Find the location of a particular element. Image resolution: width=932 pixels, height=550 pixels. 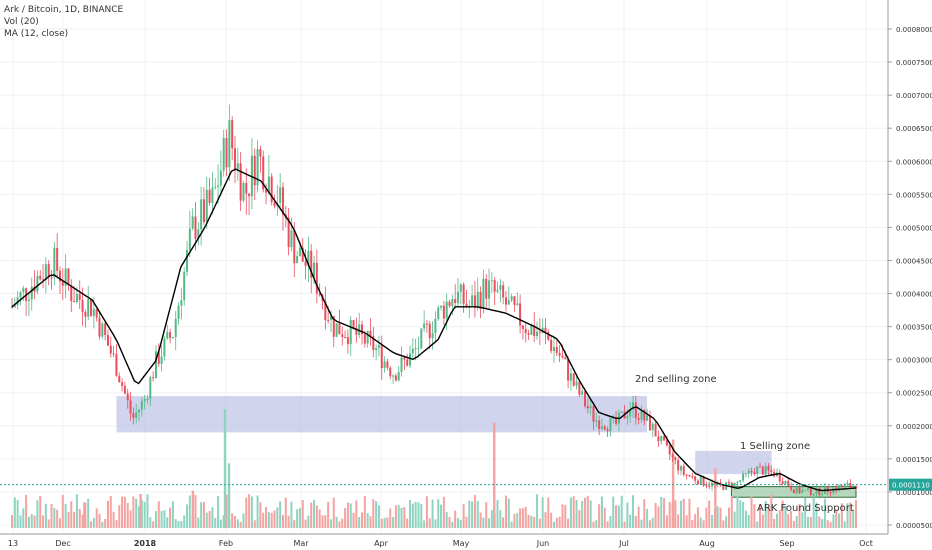

x-tick-label: Dec is located at coordinates (62, 543).